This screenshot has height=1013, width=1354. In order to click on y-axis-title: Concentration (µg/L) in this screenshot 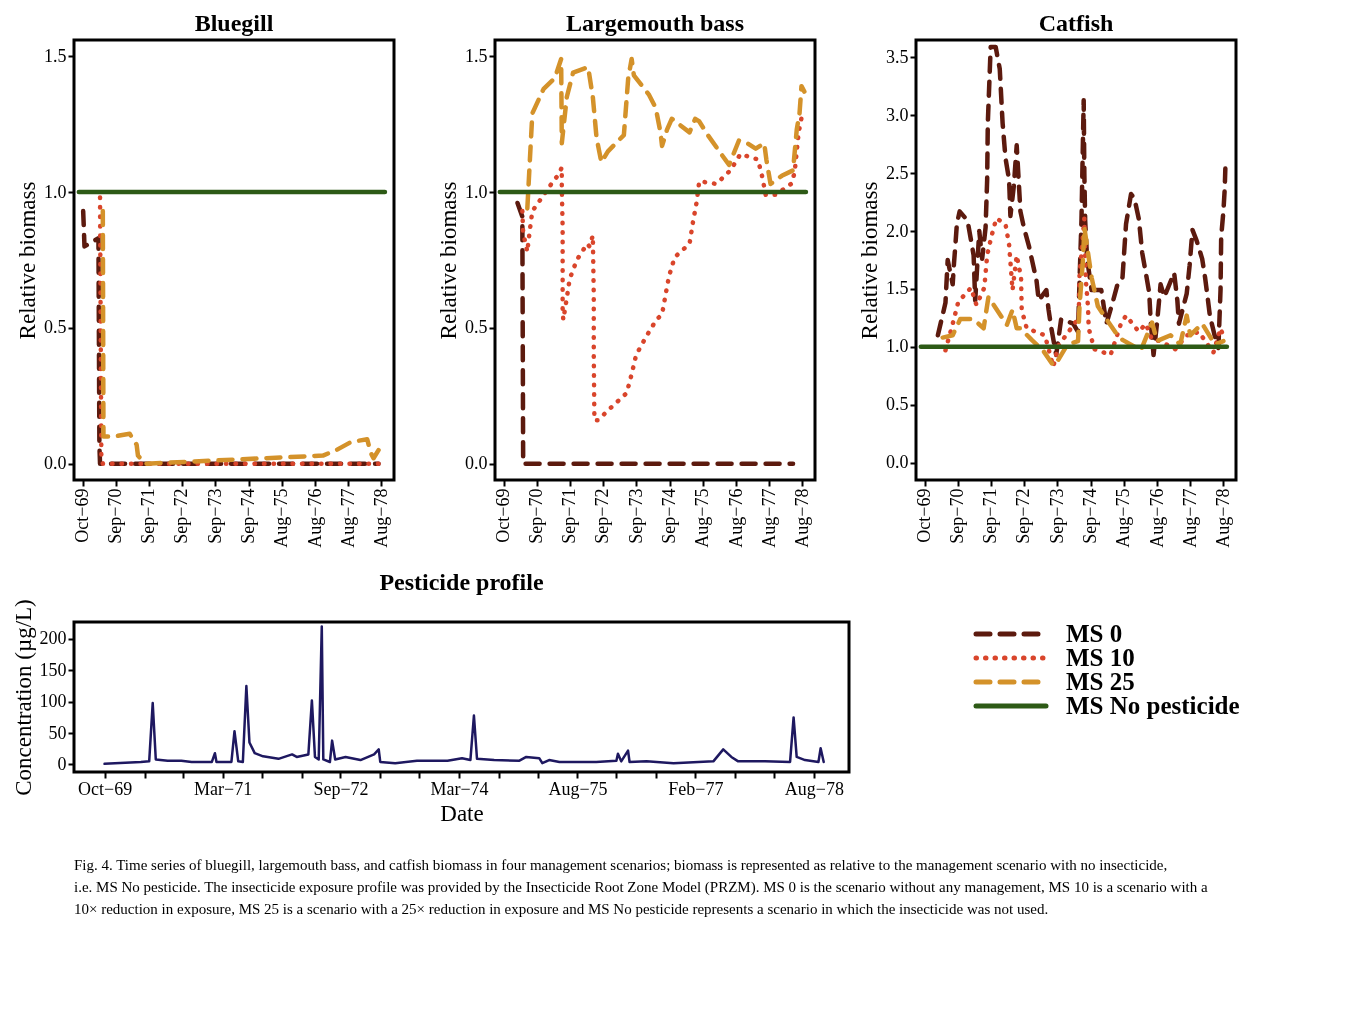, I will do `click(23, 697)`.